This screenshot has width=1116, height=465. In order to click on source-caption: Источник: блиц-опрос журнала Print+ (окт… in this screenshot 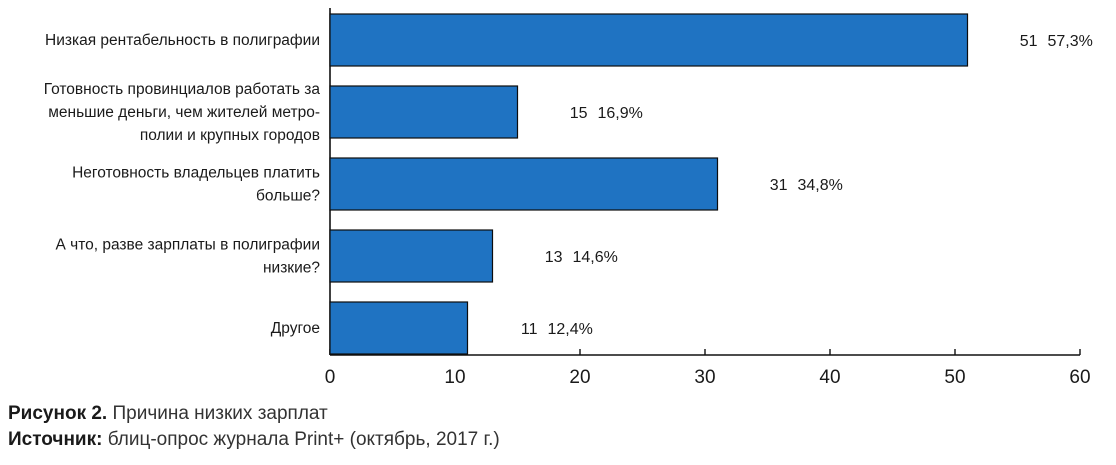, I will do `click(254, 440)`.